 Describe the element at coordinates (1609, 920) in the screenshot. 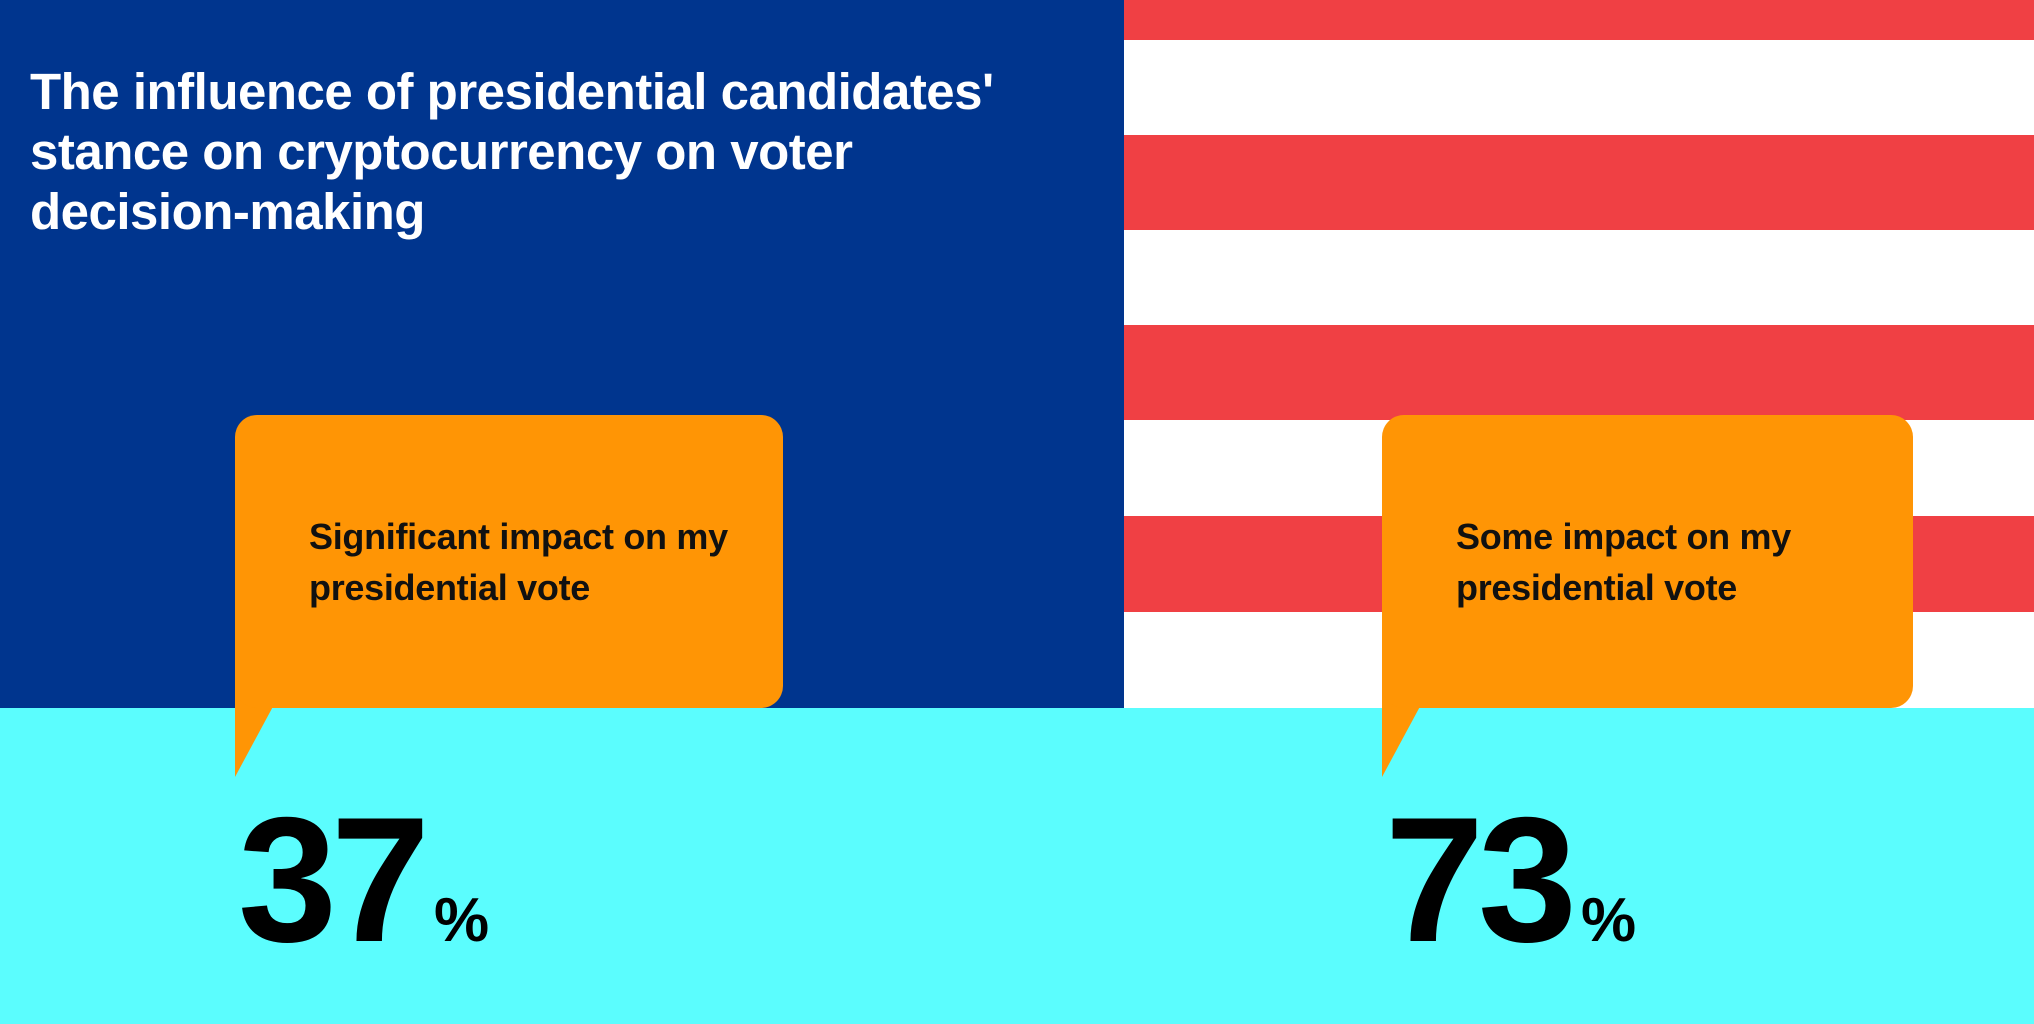

I see `stat-unit-some: %` at that location.